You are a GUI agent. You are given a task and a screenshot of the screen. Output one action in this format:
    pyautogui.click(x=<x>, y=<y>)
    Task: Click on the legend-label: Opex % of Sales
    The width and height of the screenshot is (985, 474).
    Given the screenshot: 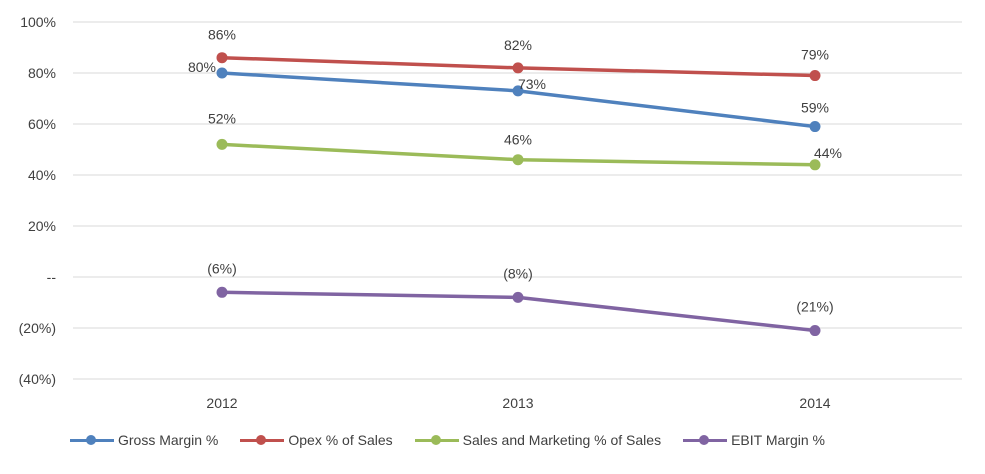 What is the action you would take?
    pyautogui.click(x=340, y=440)
    